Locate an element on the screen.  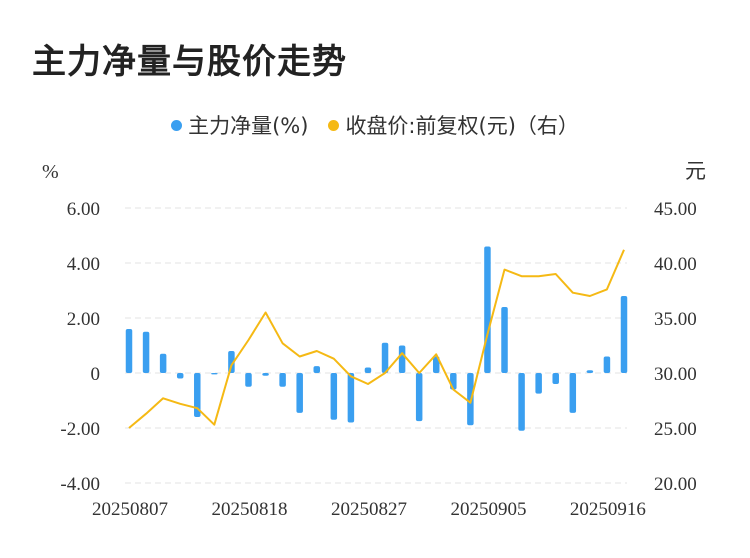
y-right-tick-label: 20.00 is located at coordinates (675, 484).